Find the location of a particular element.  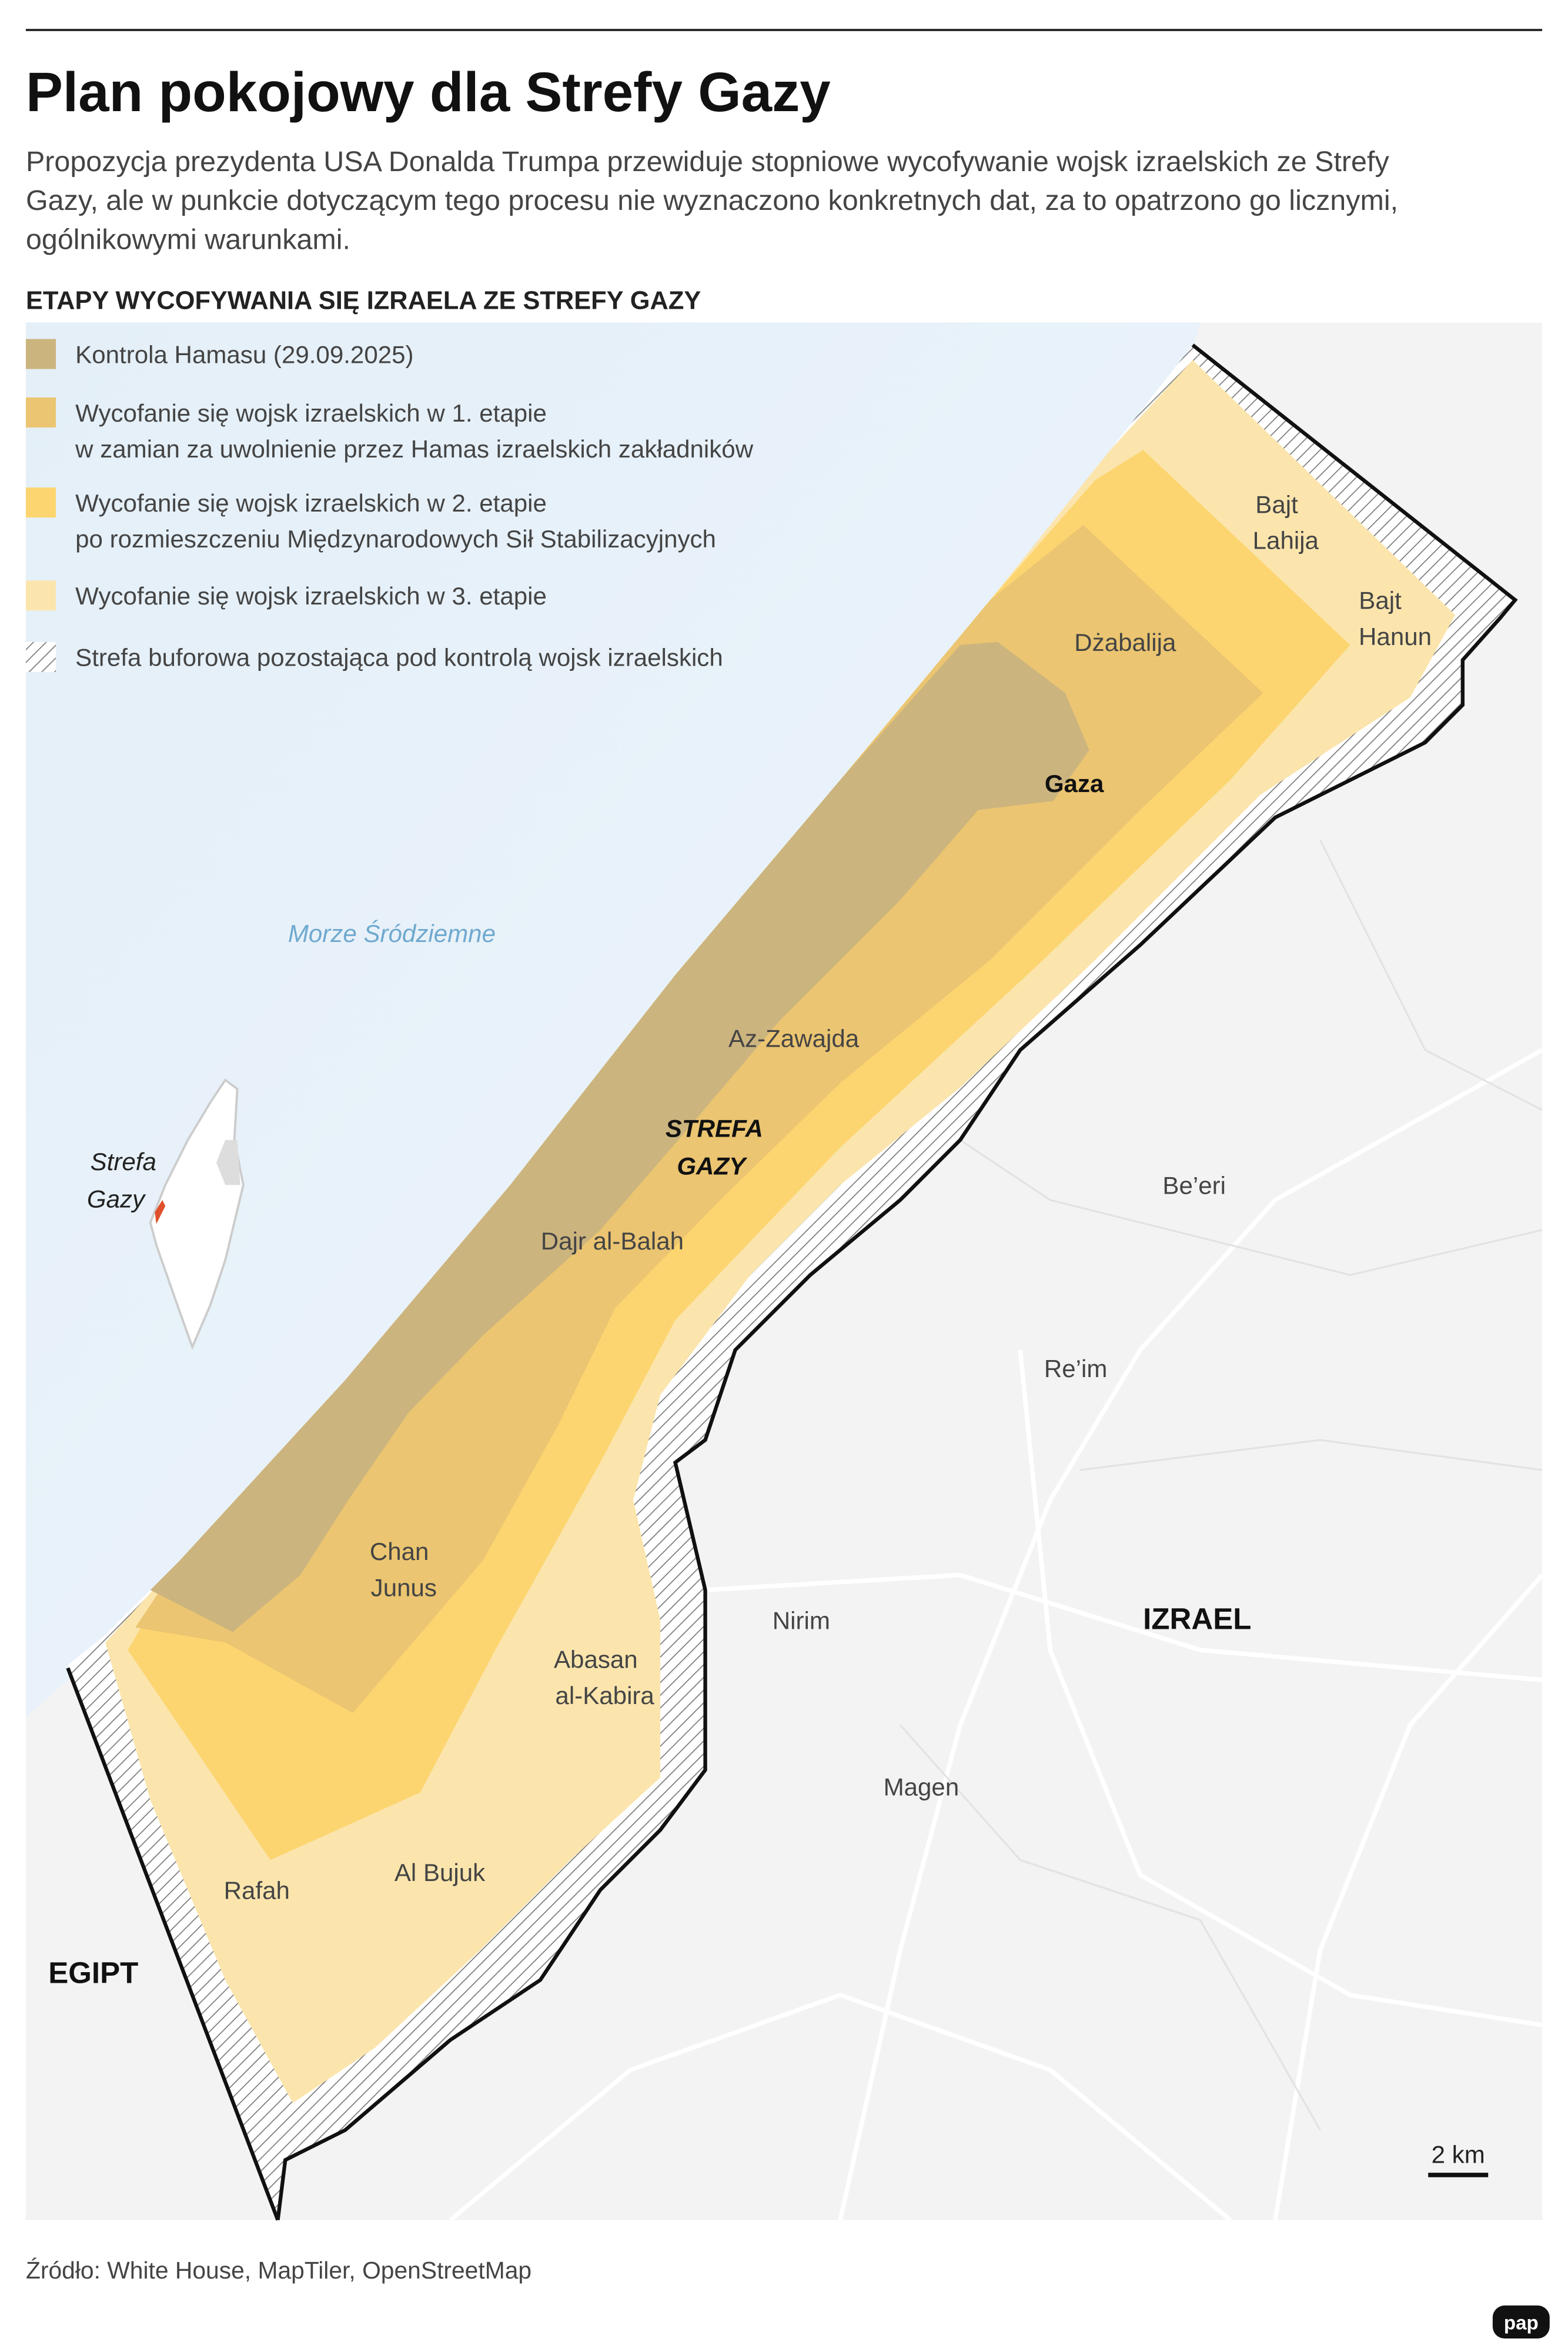

place-label: Be’eri is located at coordinates (1194, 1186).